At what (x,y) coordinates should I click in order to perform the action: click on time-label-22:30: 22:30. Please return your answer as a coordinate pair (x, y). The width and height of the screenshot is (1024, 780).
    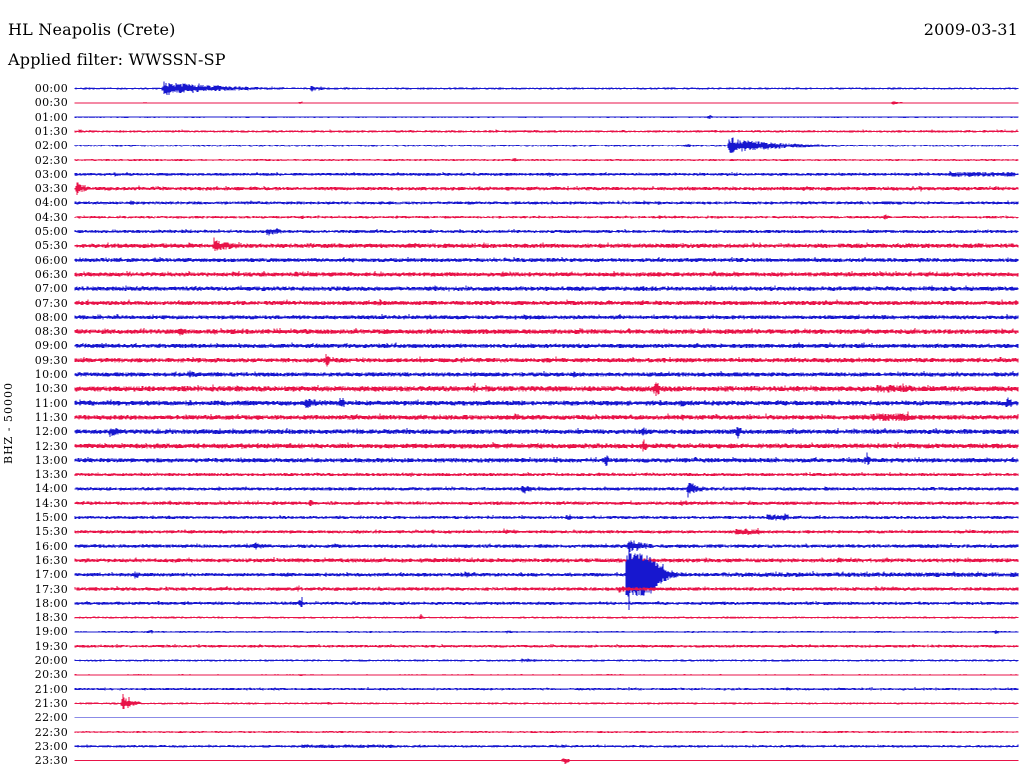
    Looking at the image, I should click on (51, 732).